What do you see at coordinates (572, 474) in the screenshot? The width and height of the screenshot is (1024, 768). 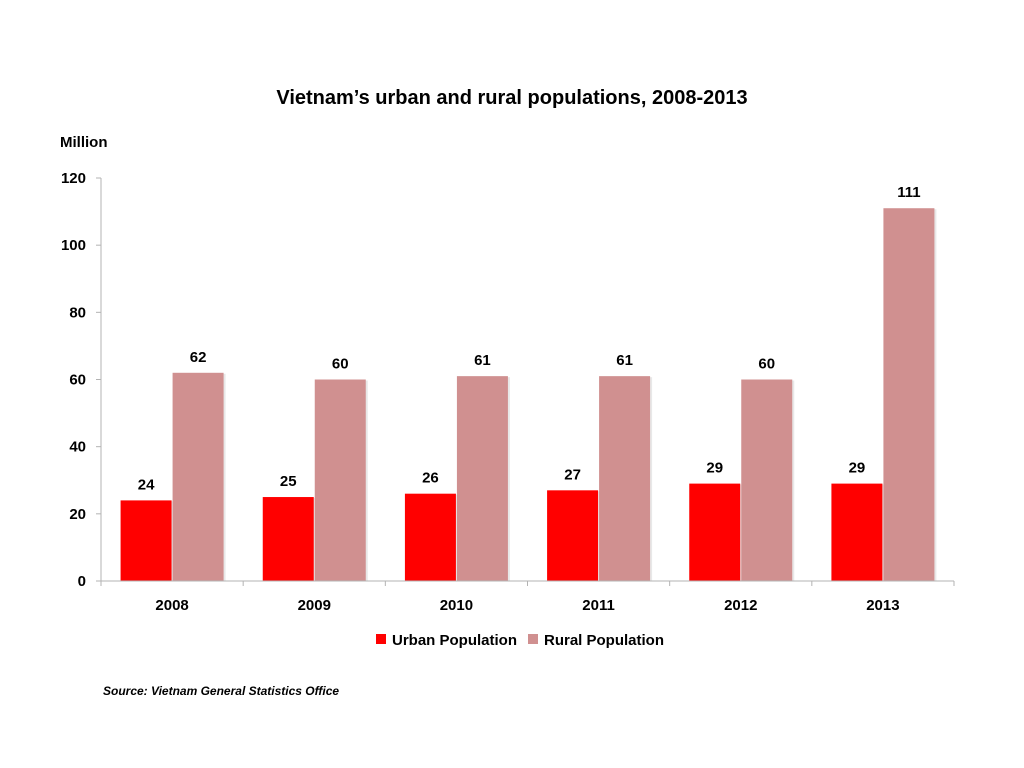 I see `data-label-urban-2011: 27` at bounding box center [572, 474].